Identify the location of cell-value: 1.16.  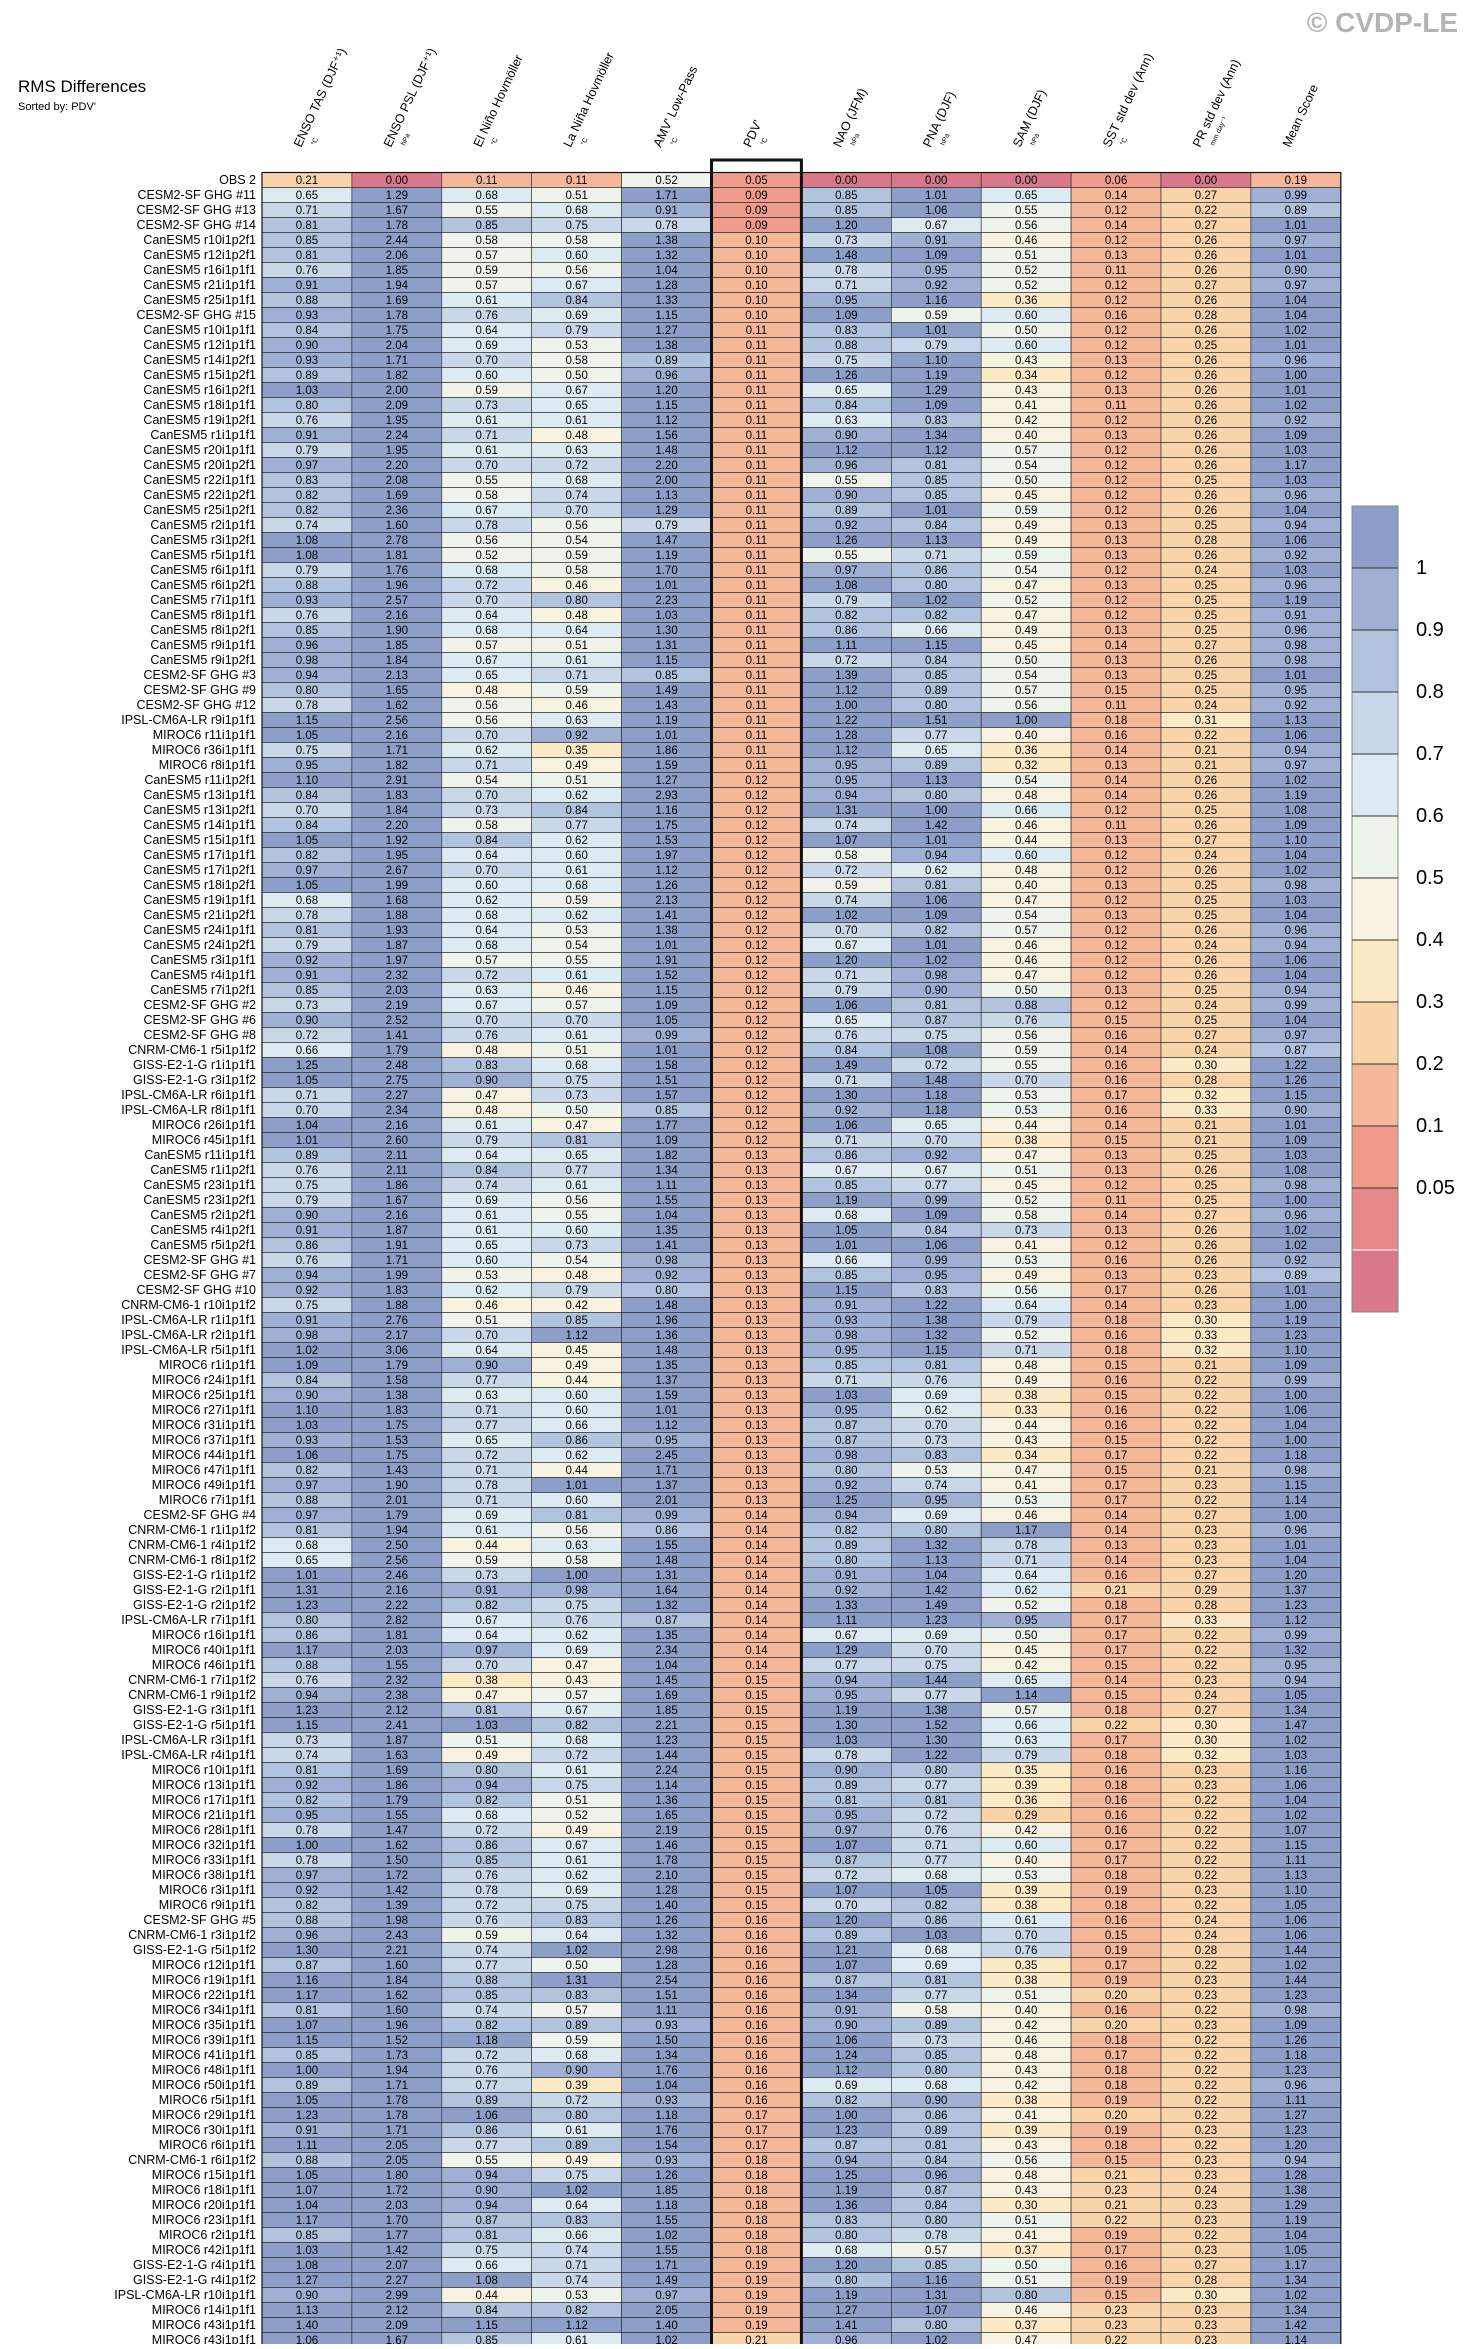
(1296, 1771).